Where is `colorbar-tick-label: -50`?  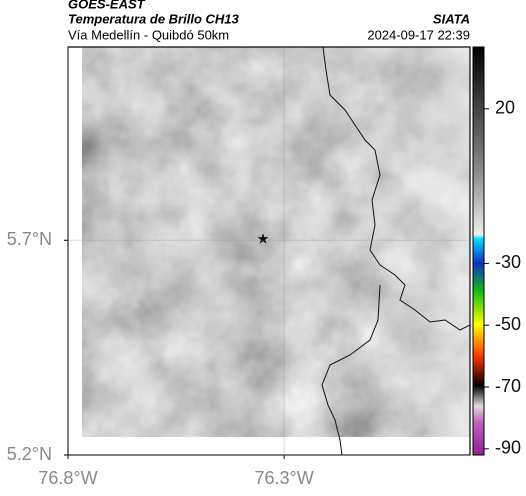
colorbar-tick-label: -50 is located at coordinates (508, 324).